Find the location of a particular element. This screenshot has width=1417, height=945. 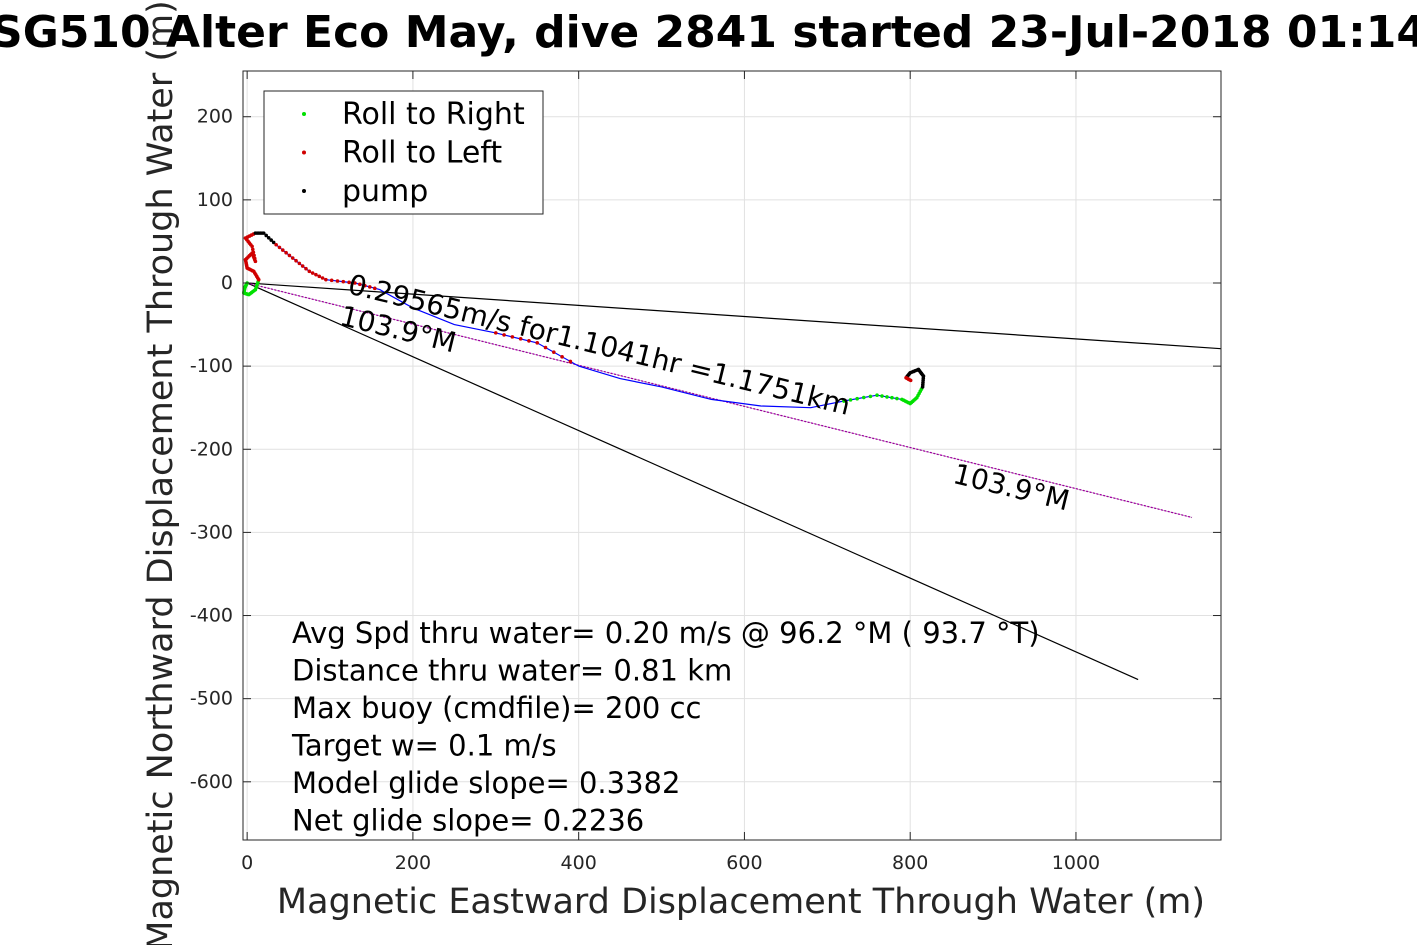

y-tick-label: -100 is located at coordinates (211, 366).